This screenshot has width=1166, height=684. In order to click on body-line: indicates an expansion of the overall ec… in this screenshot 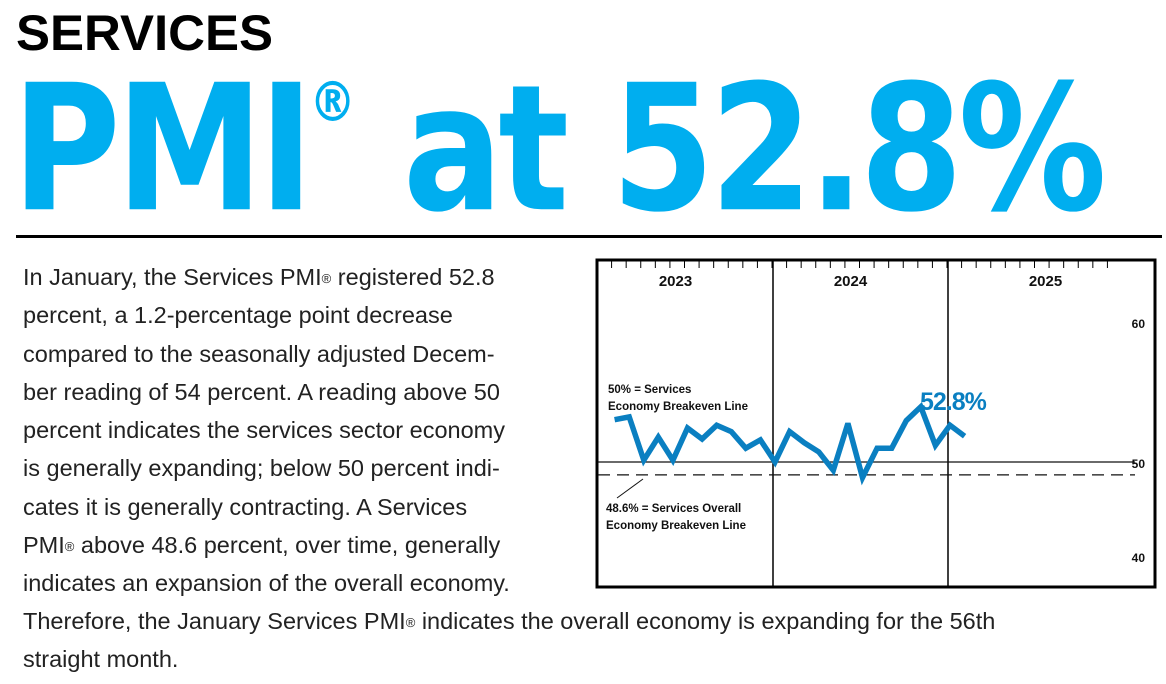, I will do `click(303, 583)`.